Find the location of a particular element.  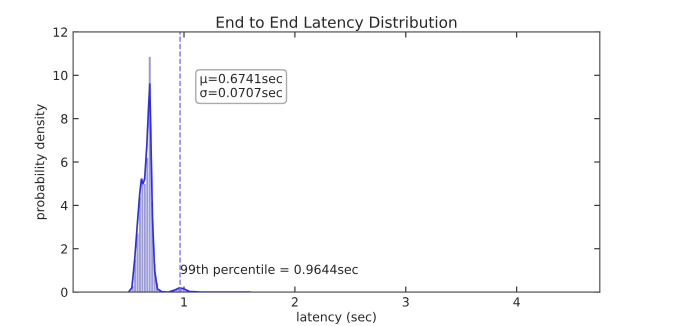

y-tick-label: 8 is located at coordinates (64, 119).